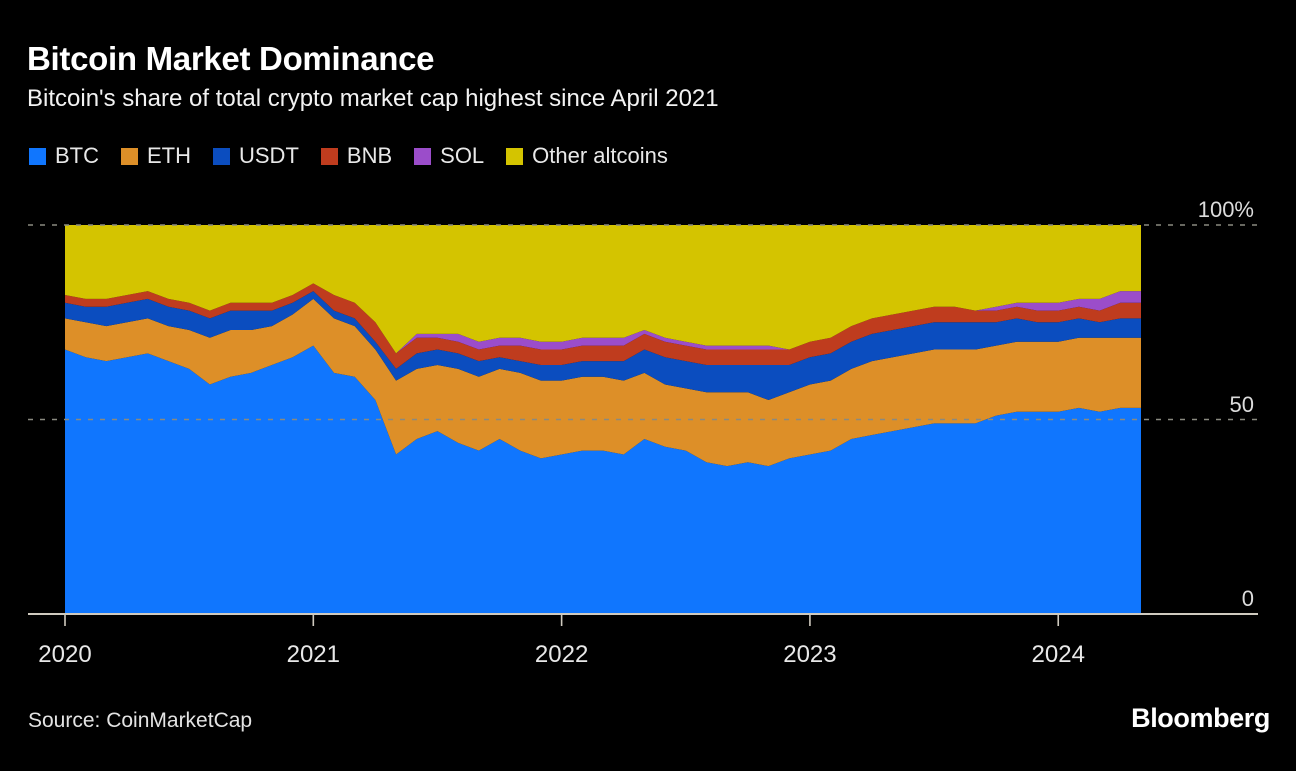 The height and width of the screenshot is (771, 1296). I want to click on legend-item-usdt: USDT, so click(256, 156).